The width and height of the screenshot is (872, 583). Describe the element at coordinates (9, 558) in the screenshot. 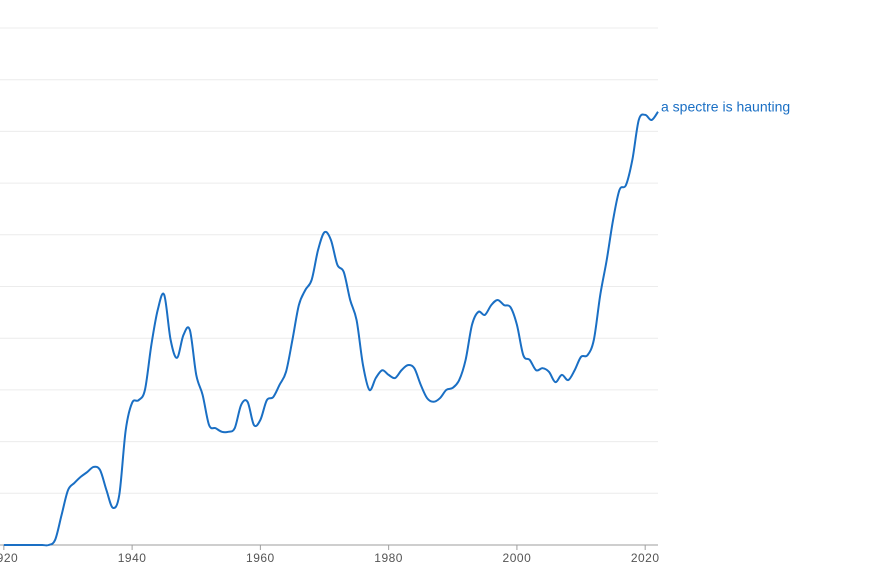

I see `x-tick-label: 1920` at that location.